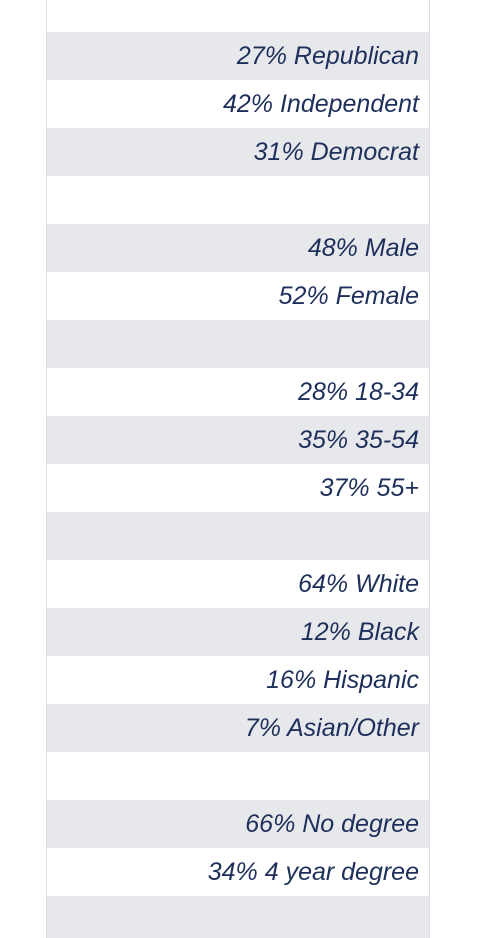  Describe the element at coordinates (238, 872) in the screenshot. I see `table-row: 34% 4 year degree` at that location.